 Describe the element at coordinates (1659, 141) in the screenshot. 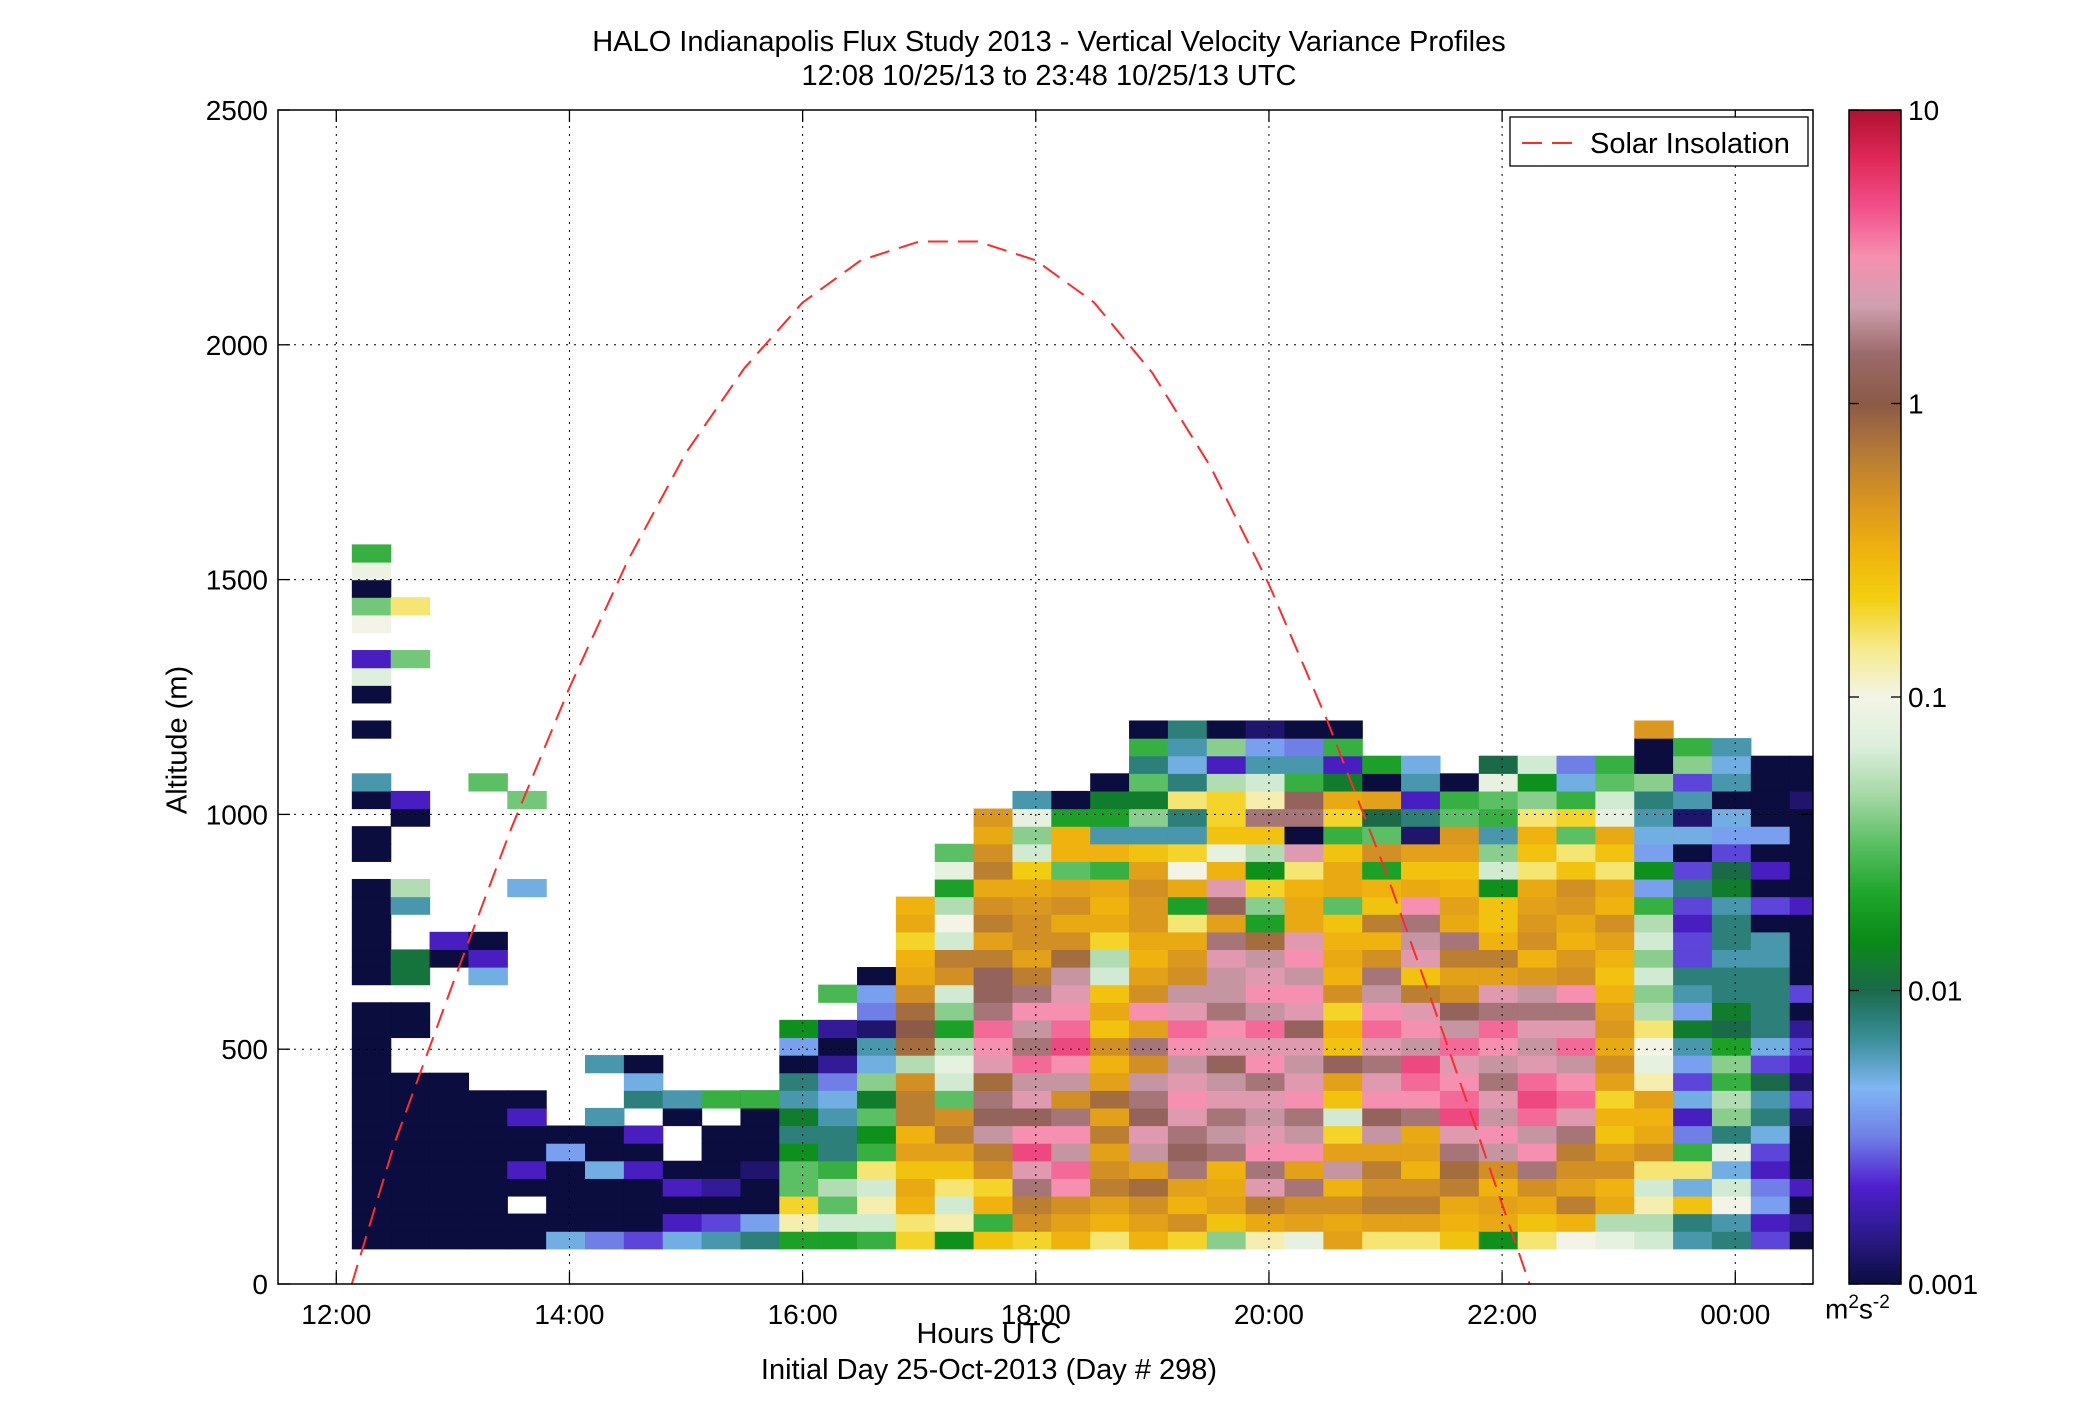

I see `legend: Solar Insolation` at that location.